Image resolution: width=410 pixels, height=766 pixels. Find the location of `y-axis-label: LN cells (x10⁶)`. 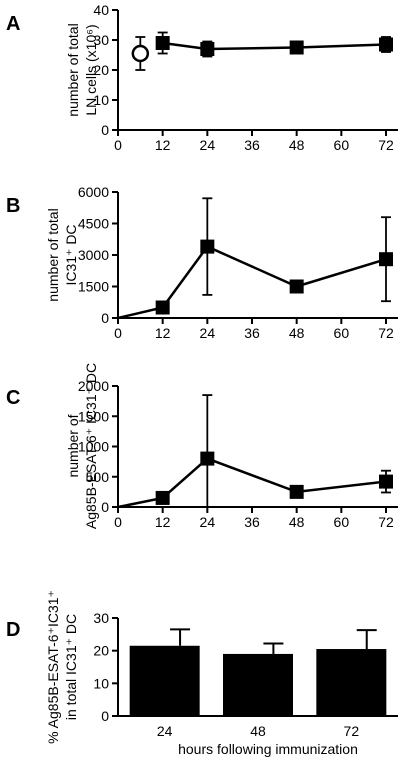

y-axis-label: LN cells (x10⁶) is located at coordinates (91, 69).